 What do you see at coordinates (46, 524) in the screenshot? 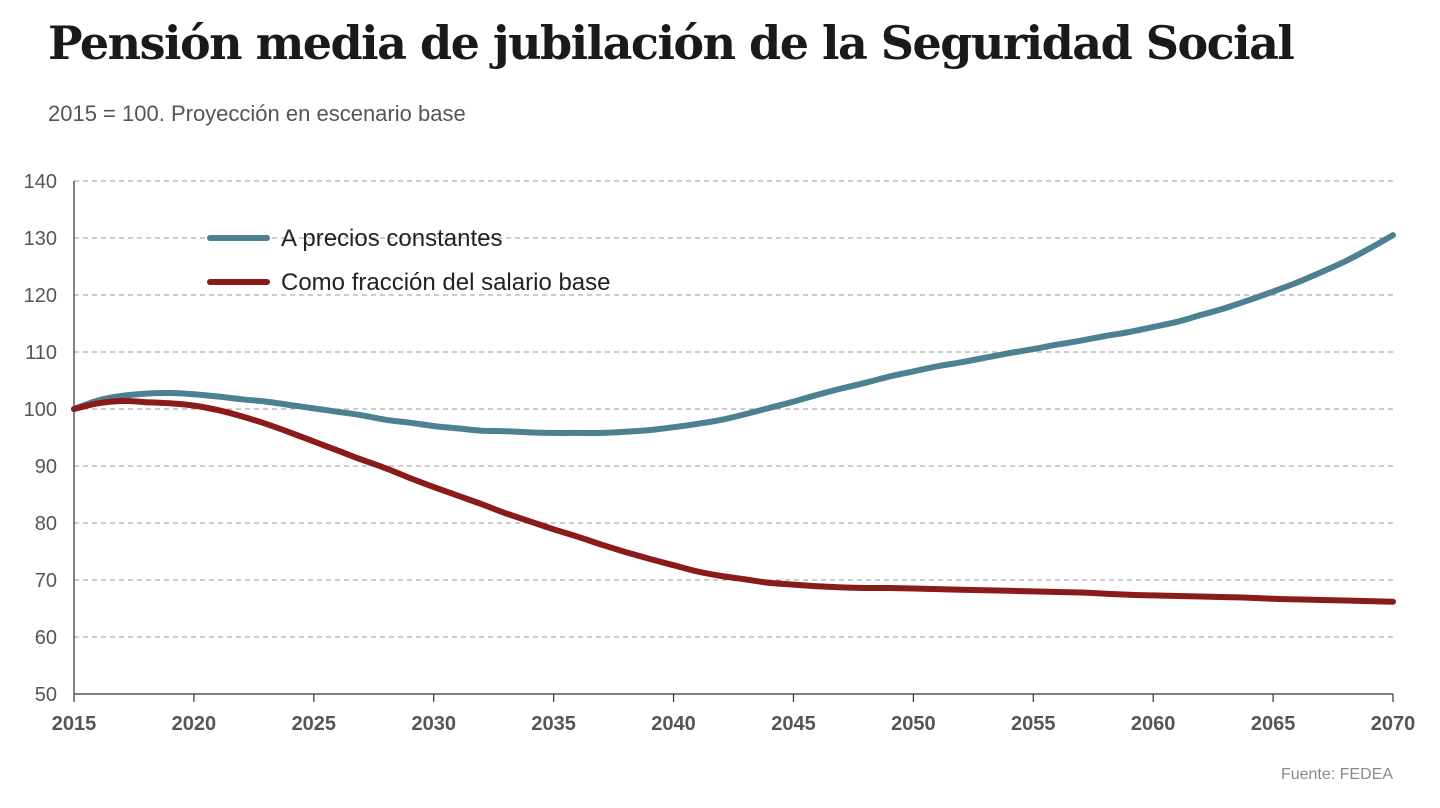
I see `y-tick-label: 80` at bounding box center [46, 524].